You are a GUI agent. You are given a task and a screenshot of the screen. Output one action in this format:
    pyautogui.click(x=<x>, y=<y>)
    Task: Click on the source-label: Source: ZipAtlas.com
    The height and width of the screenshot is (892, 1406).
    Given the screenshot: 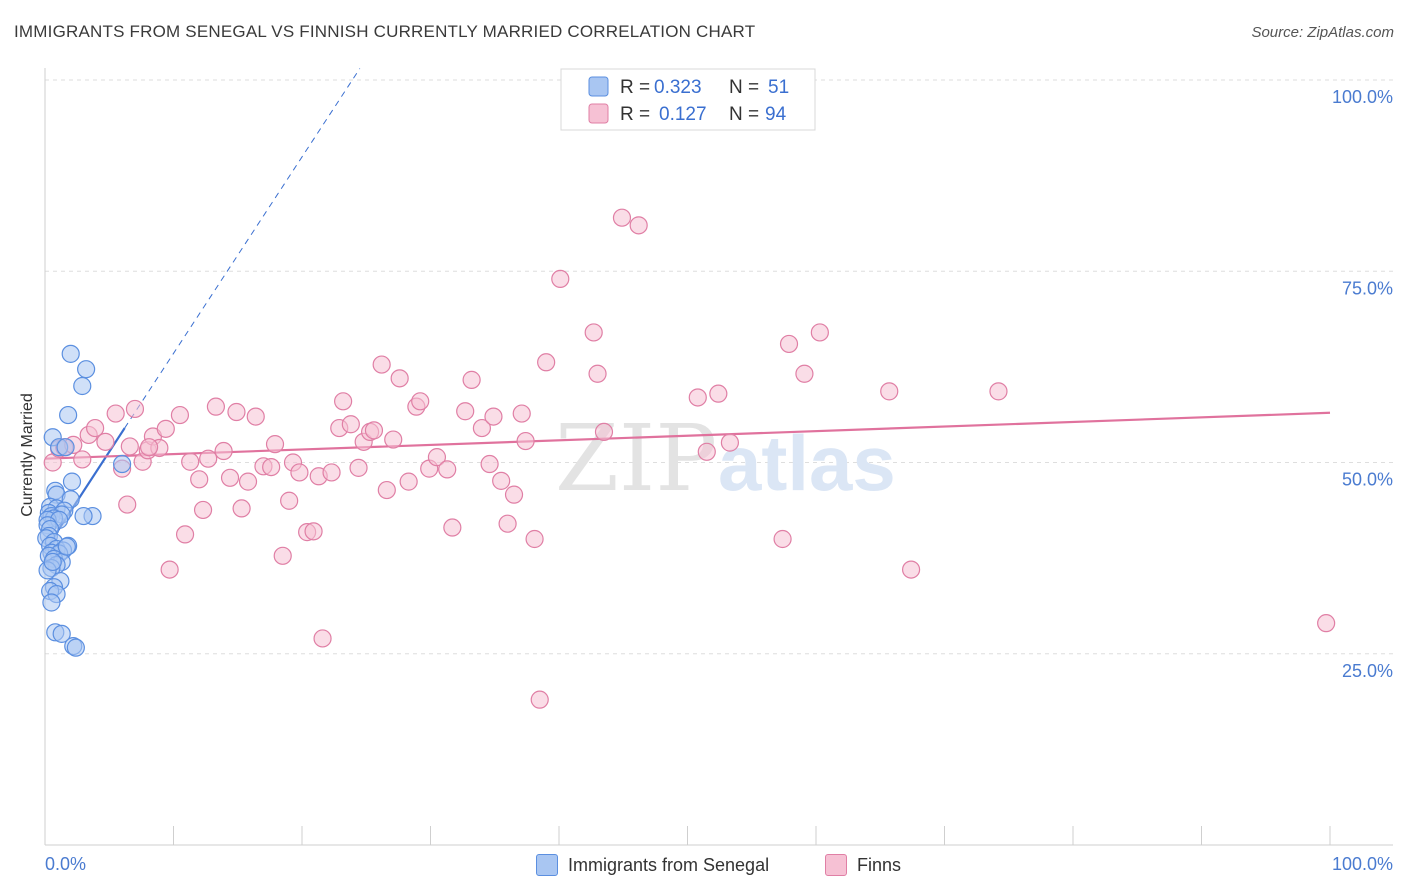 What is the action you would take?
    pyautogui.click(x=1322, y=32)
    